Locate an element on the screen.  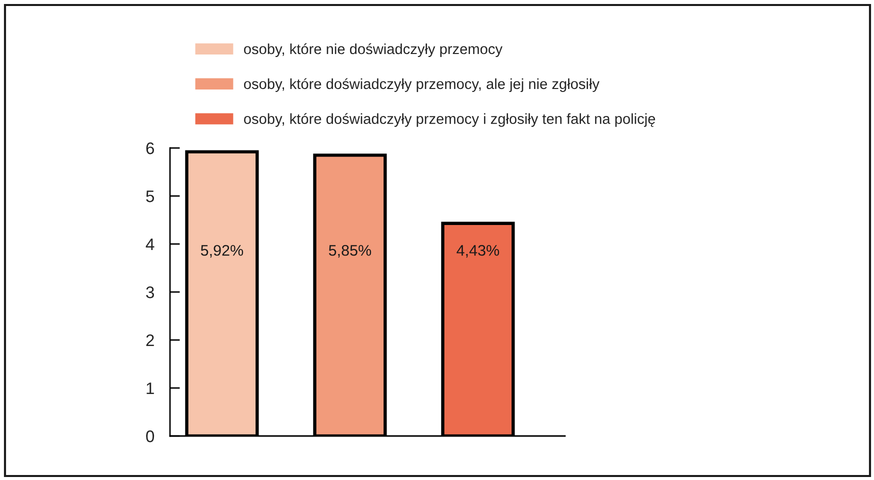
y-tick-label: 4 is located at coordinates (150, 244).